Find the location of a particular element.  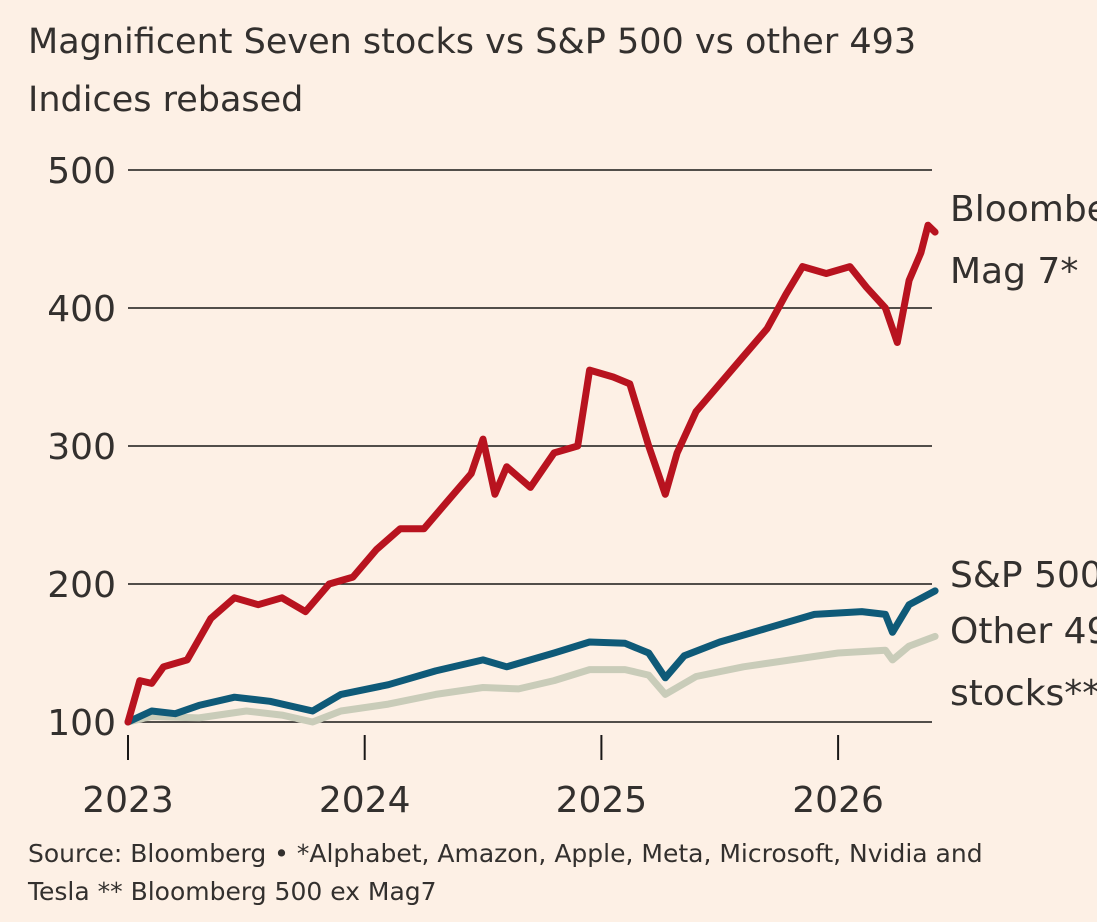

x-tick-label: 2026 is located at coordinates (838, 800).